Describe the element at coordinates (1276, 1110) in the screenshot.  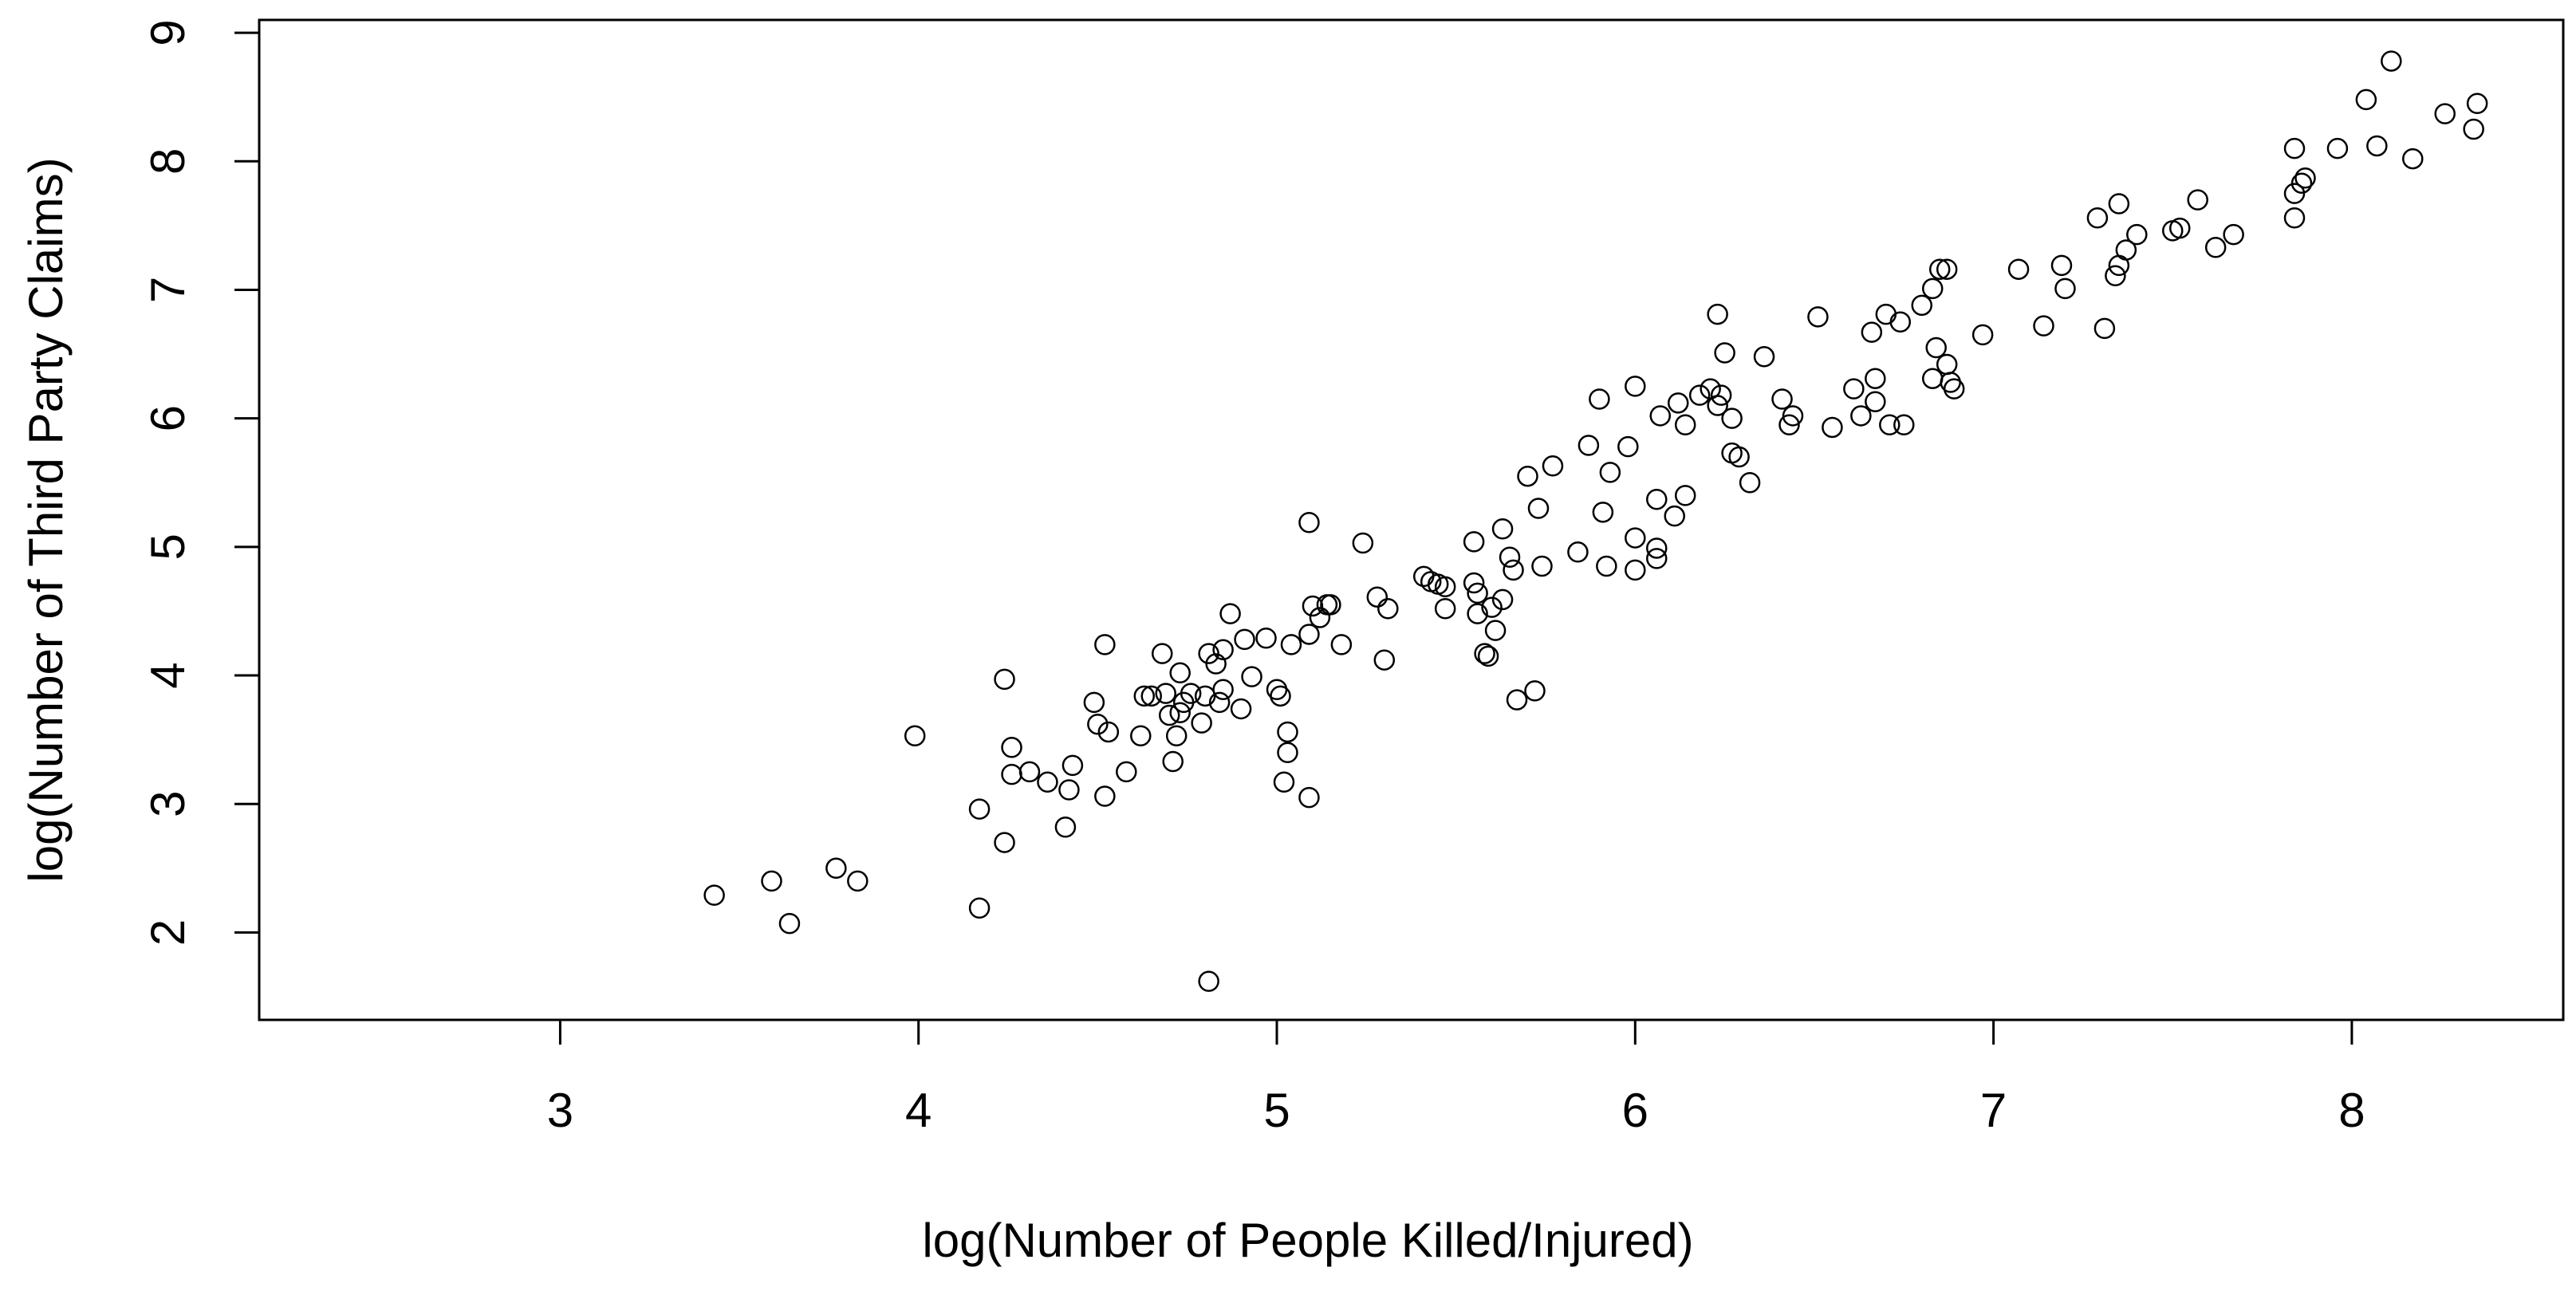
I see `x-tick-label: 5` at that location.